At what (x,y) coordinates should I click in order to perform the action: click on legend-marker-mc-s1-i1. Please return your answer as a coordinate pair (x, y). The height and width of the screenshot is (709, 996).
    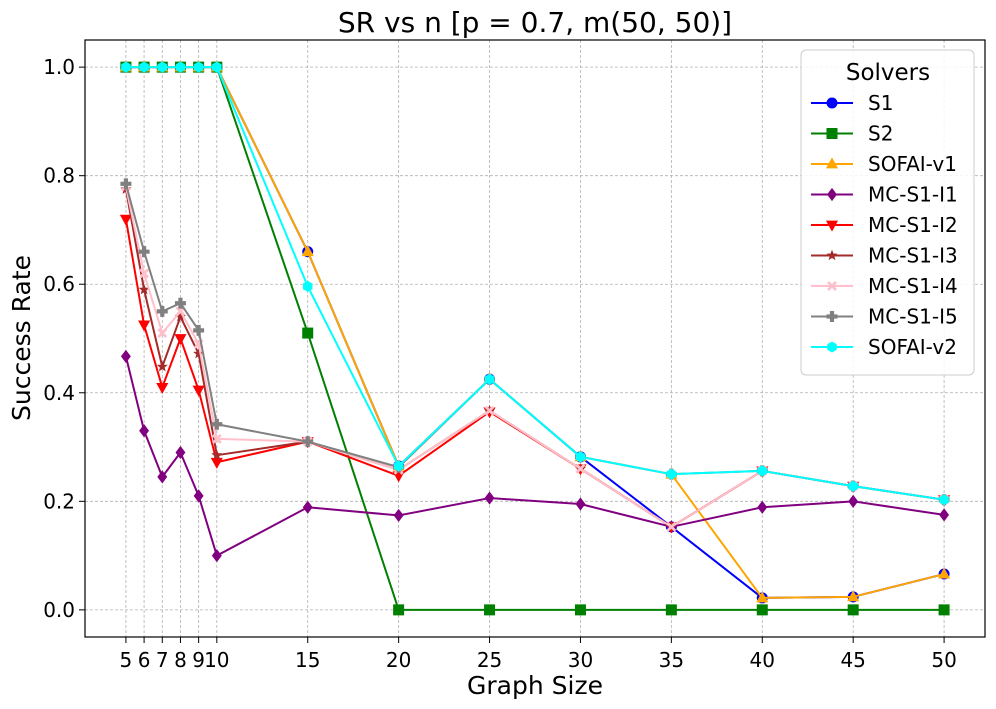
    Looking at the image, I should click on (832, 194).